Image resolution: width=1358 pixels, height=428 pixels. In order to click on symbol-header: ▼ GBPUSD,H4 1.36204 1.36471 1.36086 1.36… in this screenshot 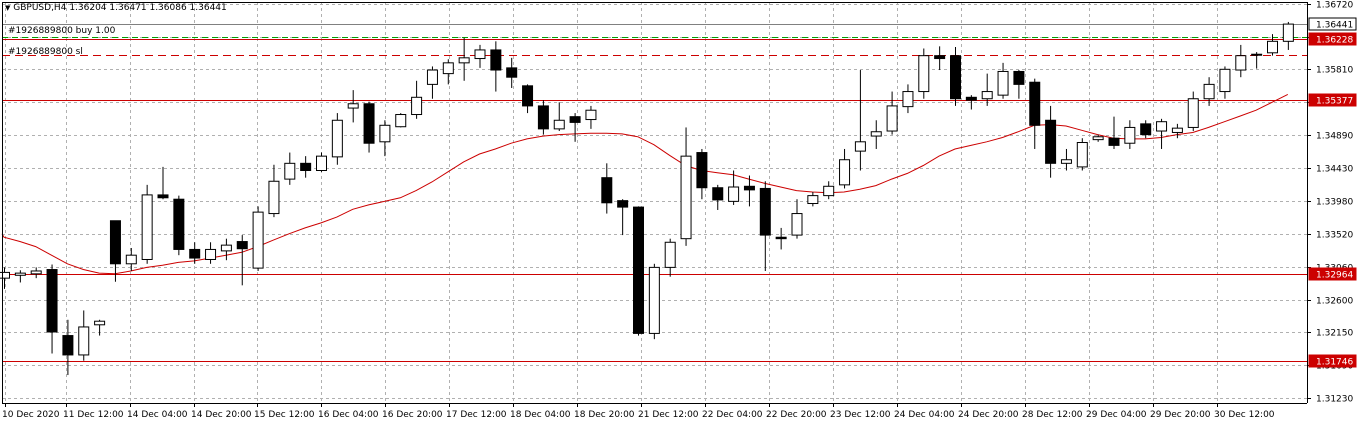, I will do `click(116, 8)`.